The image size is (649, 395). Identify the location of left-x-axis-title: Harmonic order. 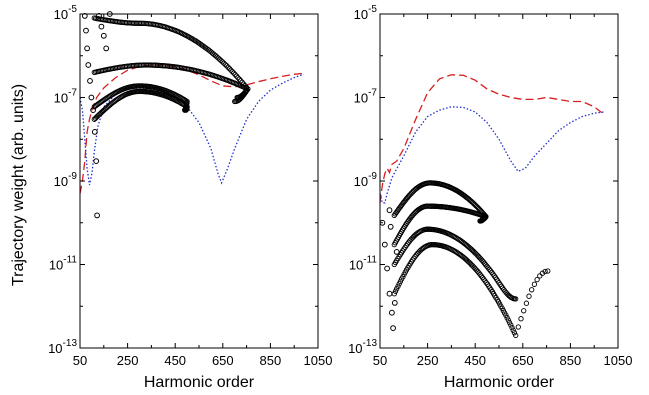
(199, 382).